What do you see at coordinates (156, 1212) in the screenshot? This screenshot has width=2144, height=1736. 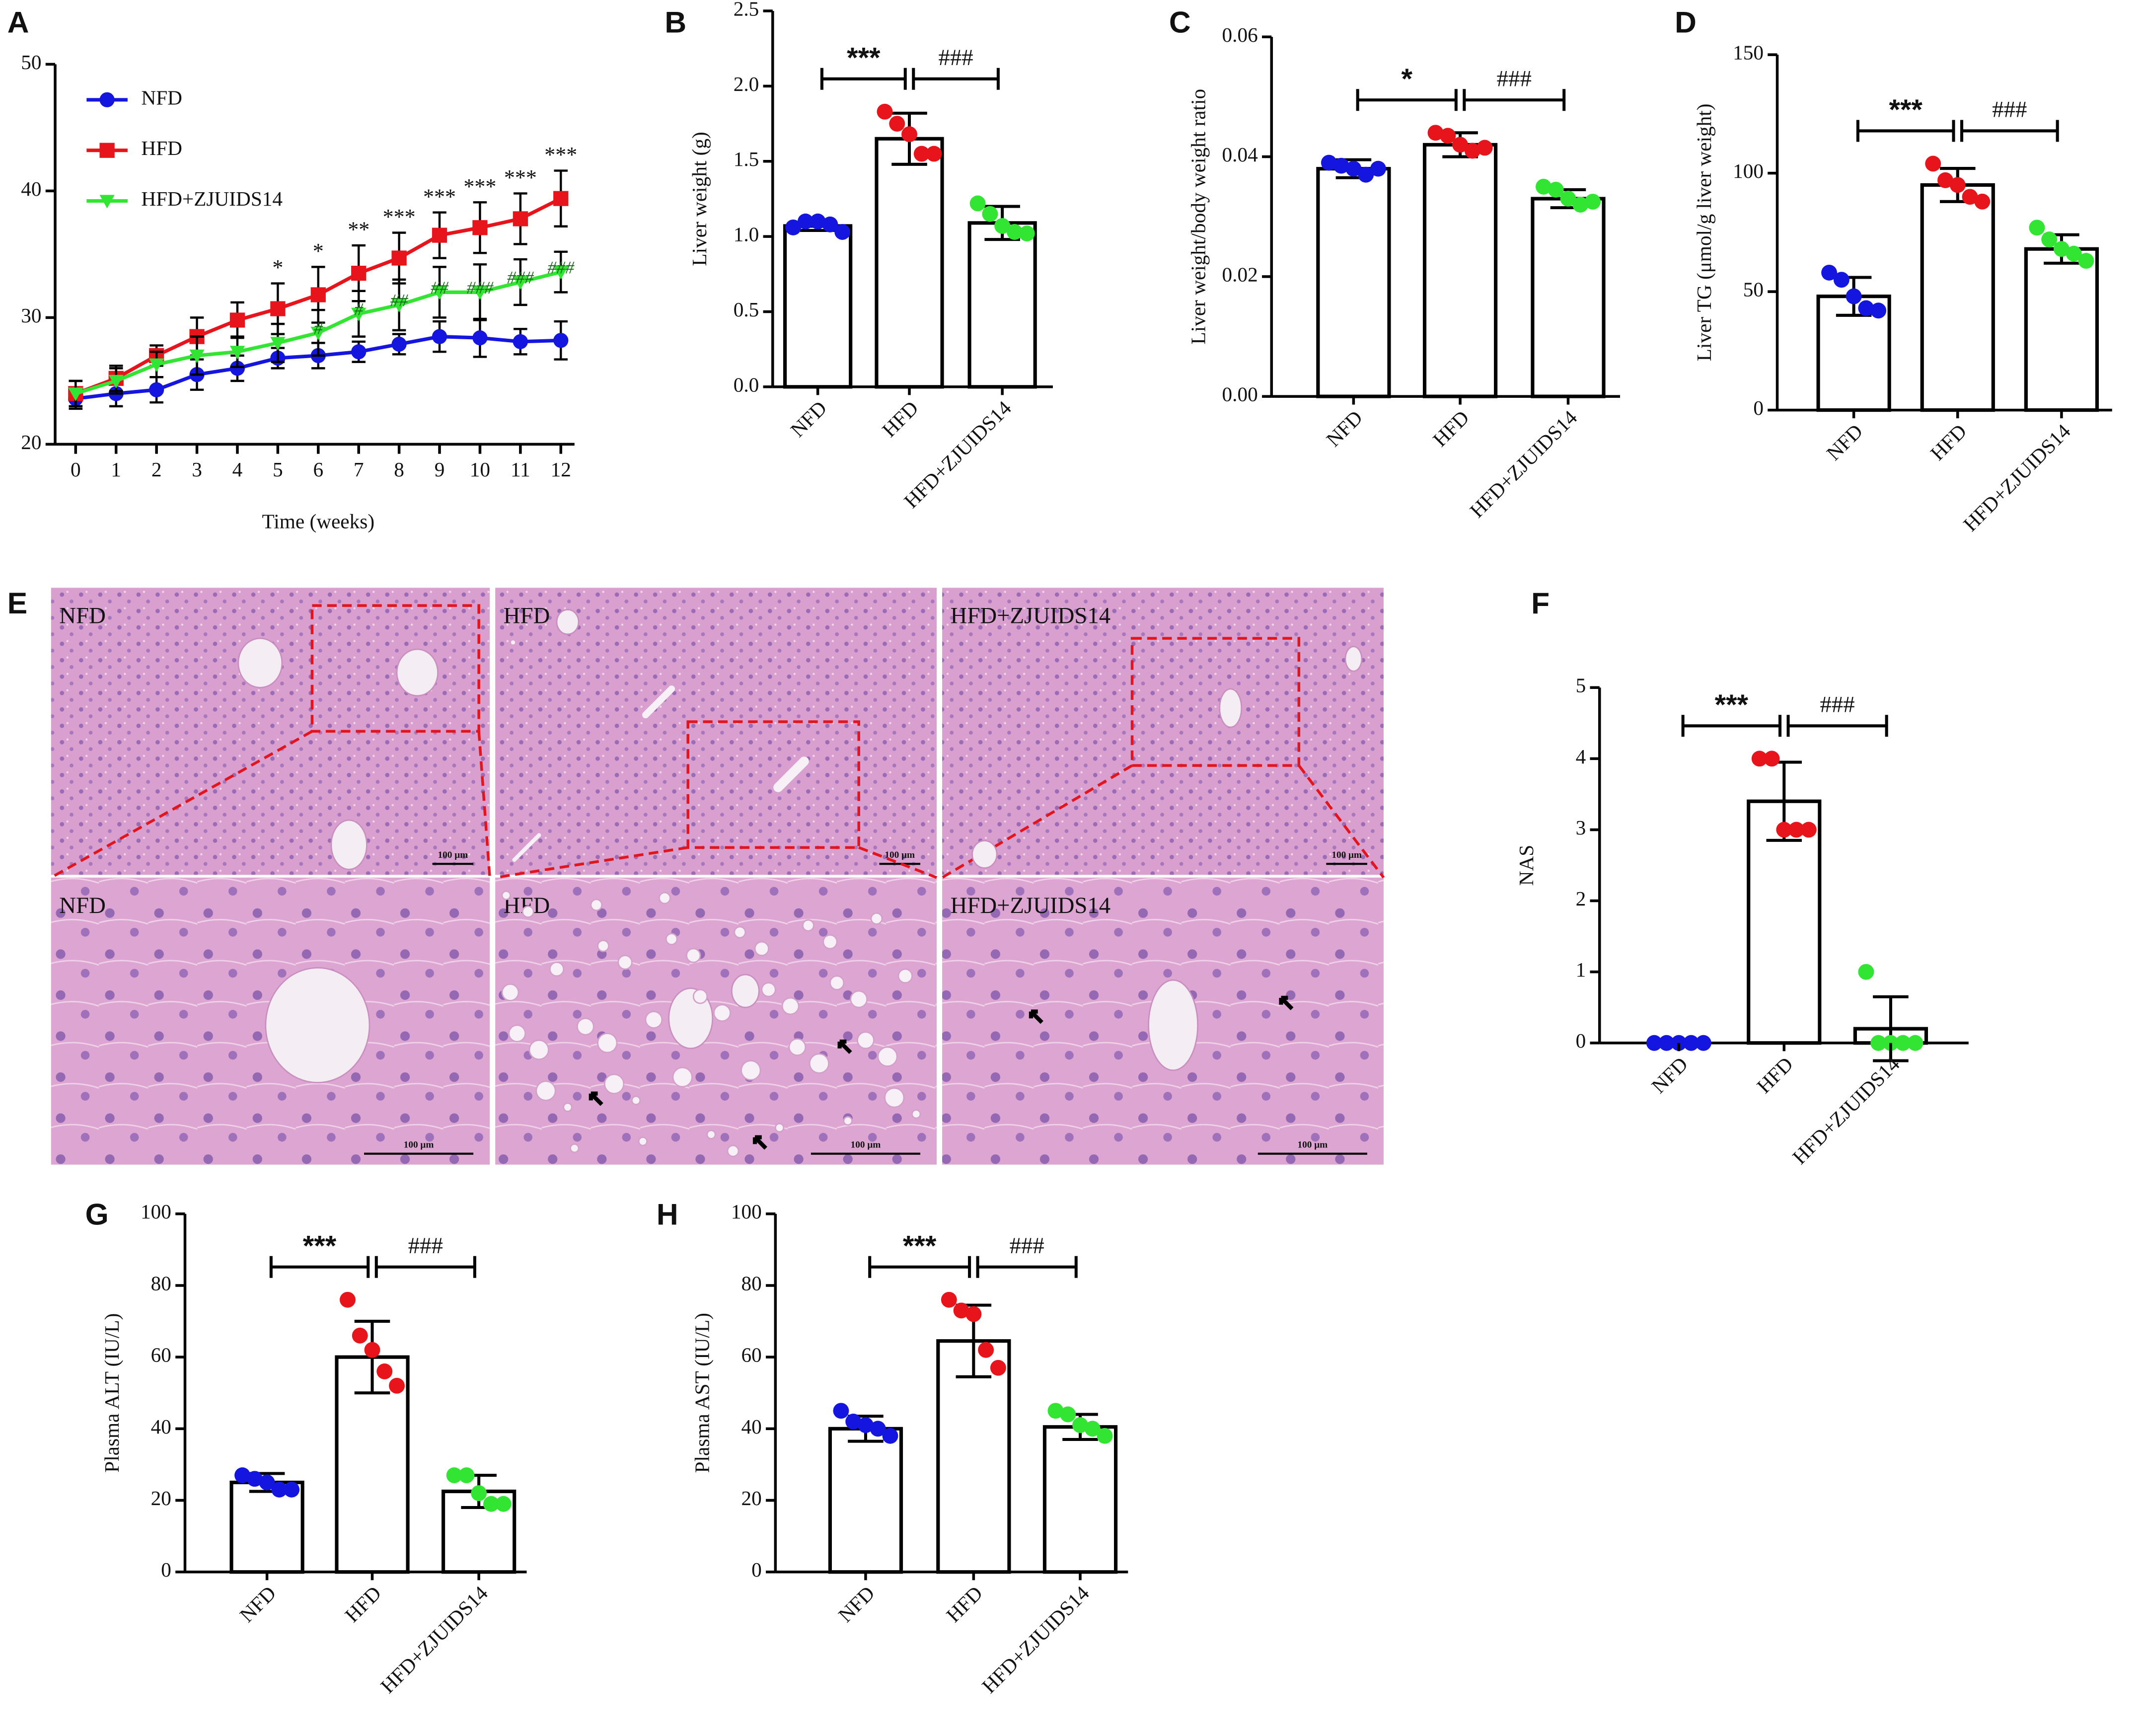 I see `y-tick-label: 100` at bounding box center [156, 1212].